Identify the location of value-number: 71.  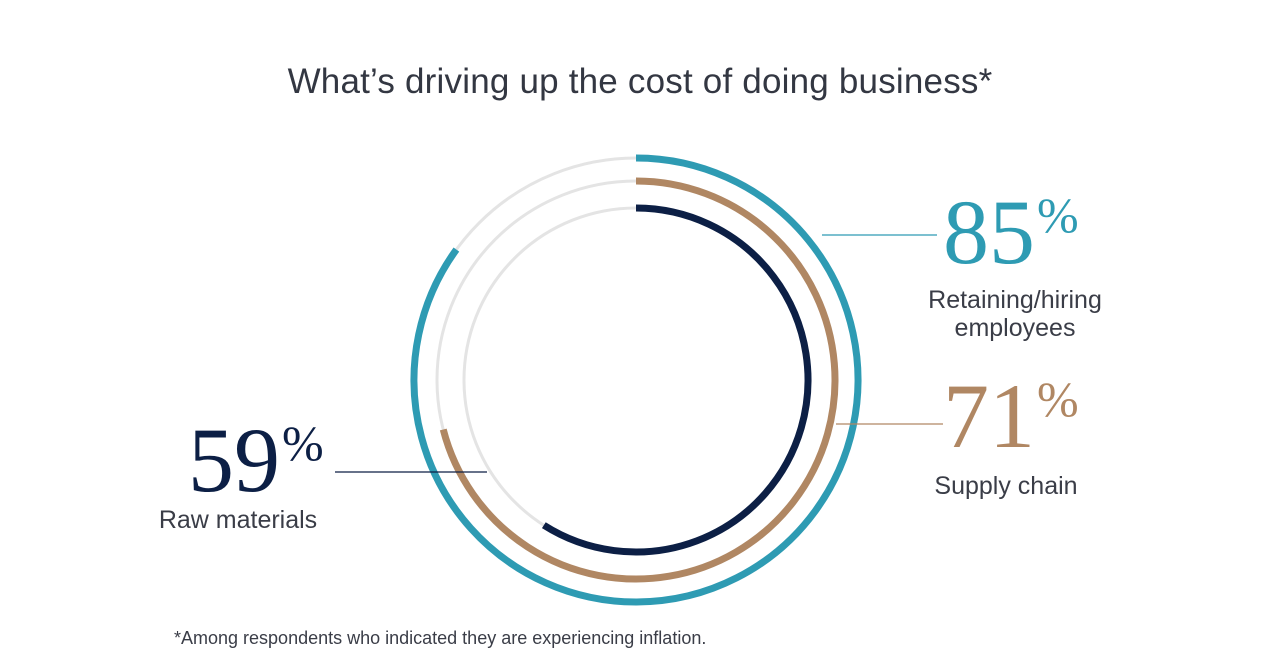
(989, 416).